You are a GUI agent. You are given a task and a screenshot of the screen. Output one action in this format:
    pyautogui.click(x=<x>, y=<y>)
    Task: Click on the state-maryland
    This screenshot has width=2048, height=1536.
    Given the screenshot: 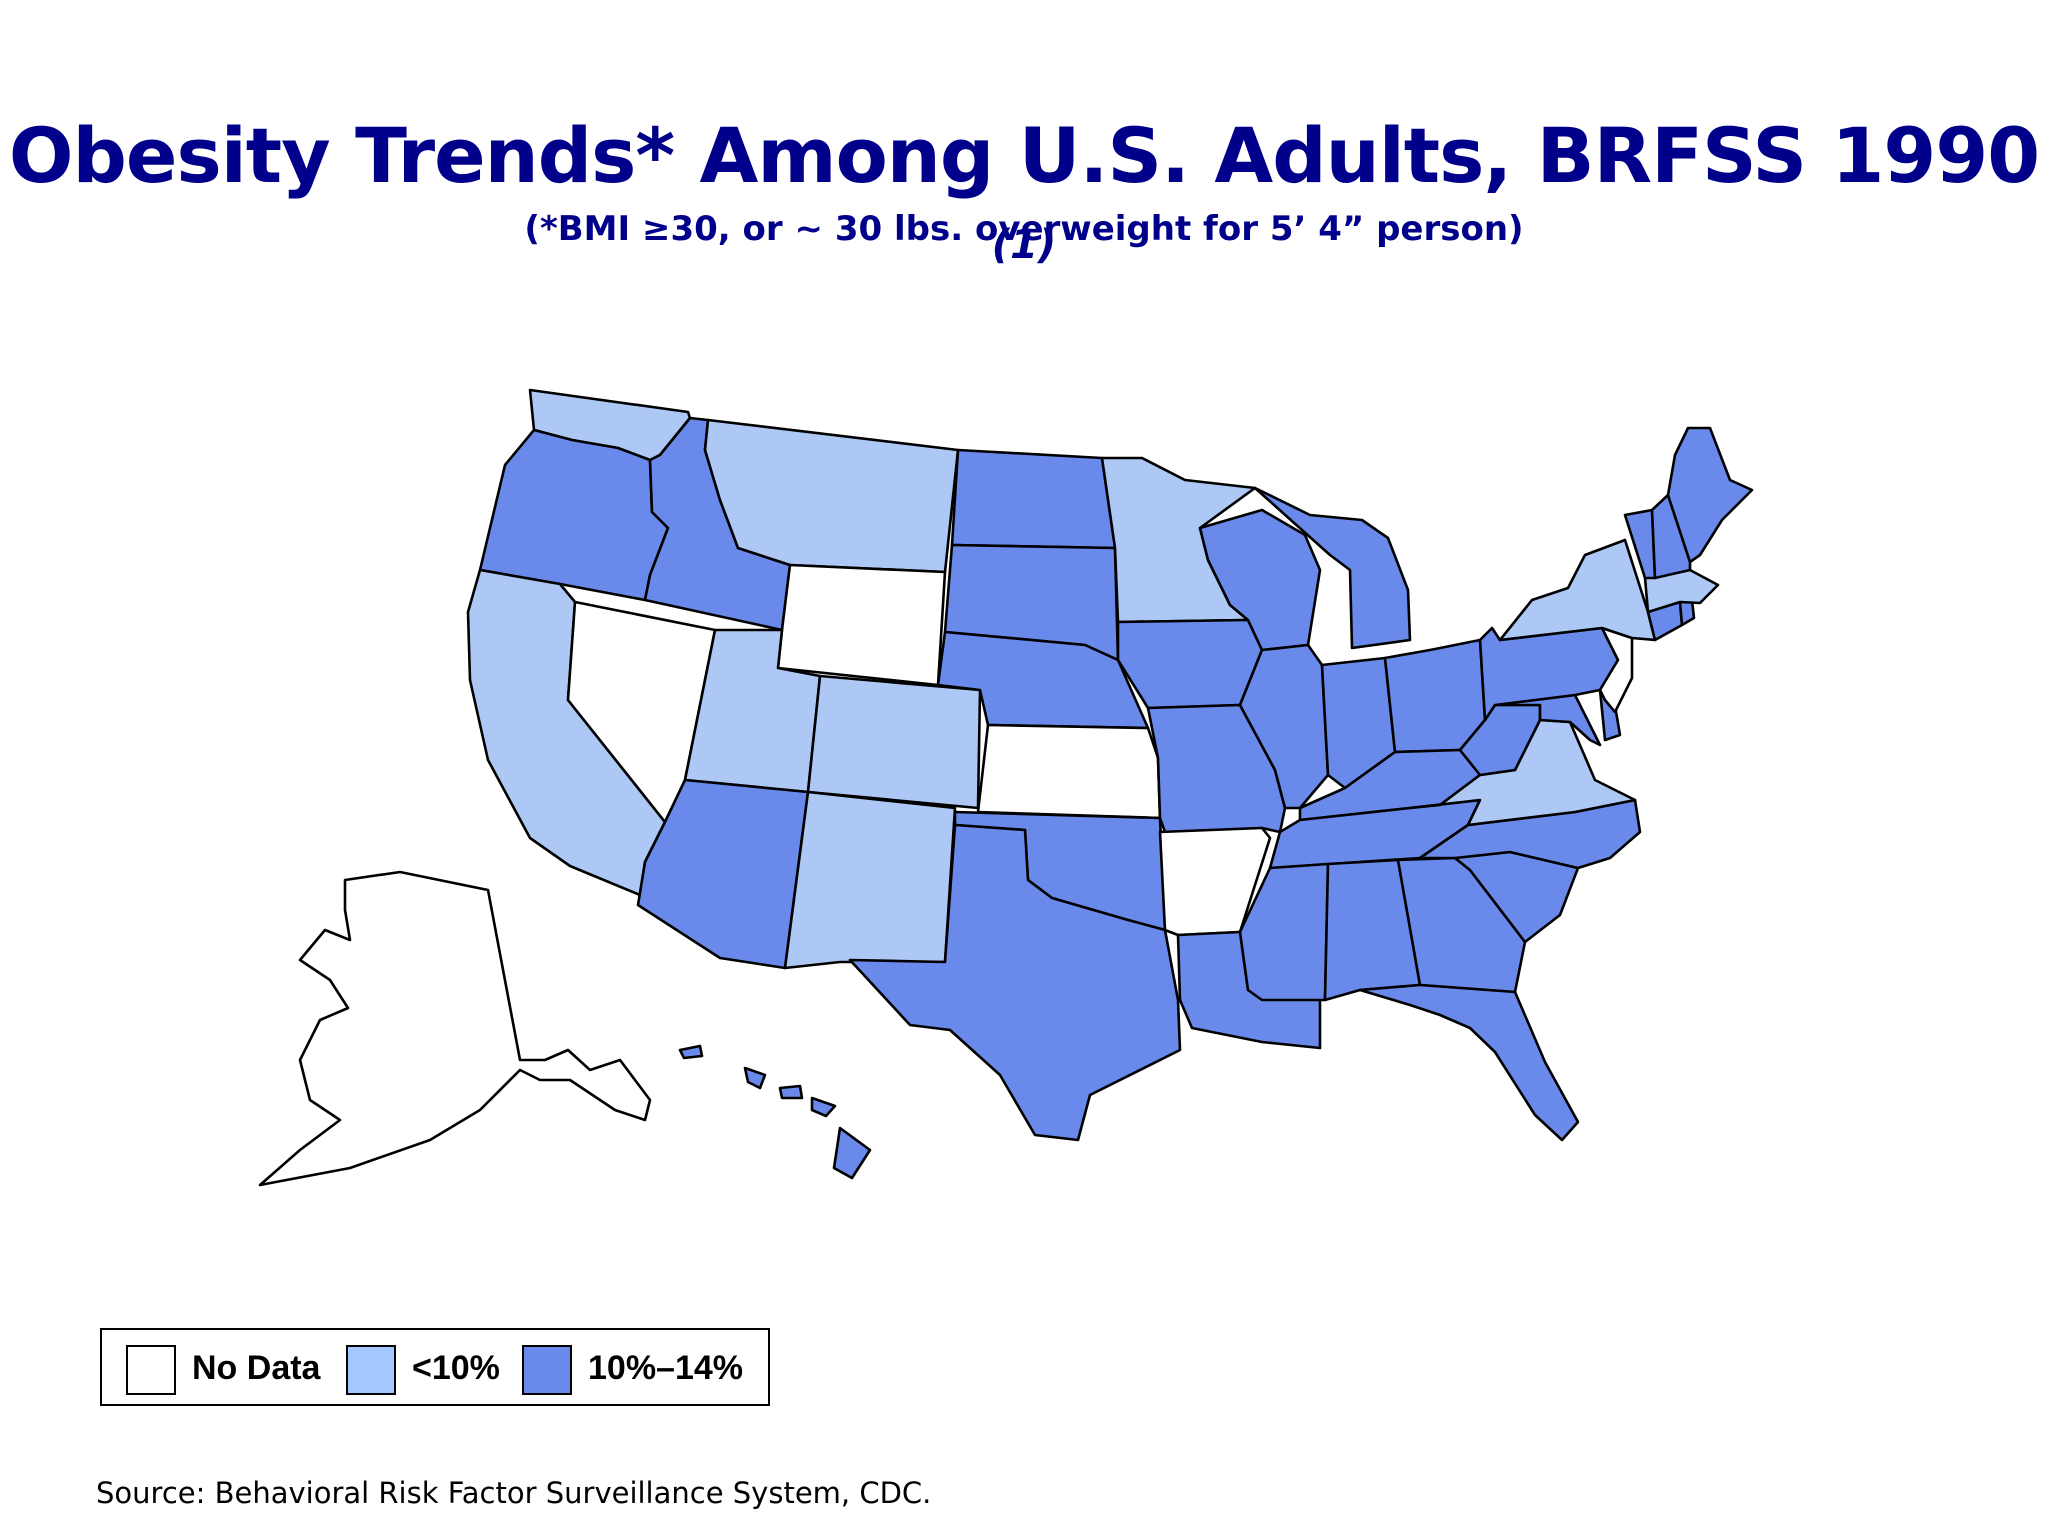 What is the action you would take?
    pyautogui.click(x=1547, y=720)
    